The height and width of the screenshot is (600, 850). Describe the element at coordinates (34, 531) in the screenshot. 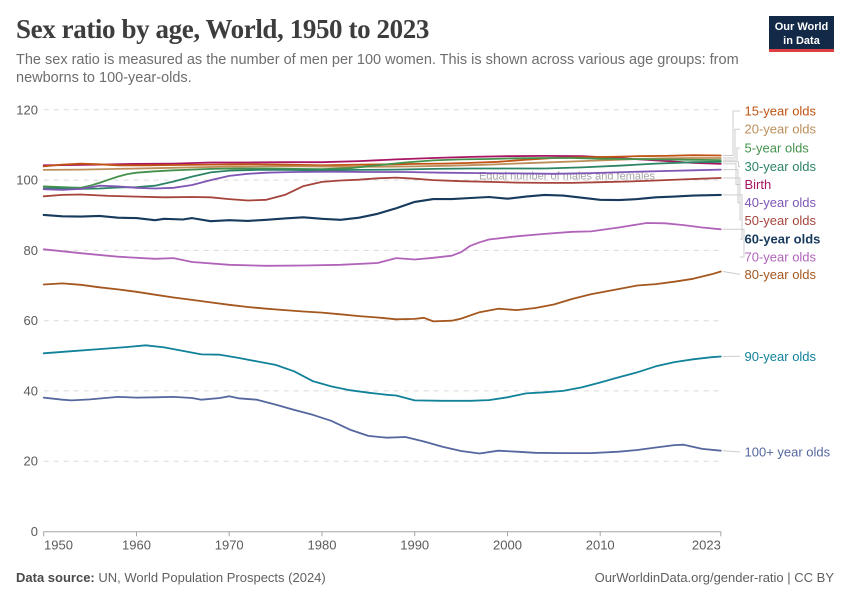

I see `svg-text: 0` at that location.